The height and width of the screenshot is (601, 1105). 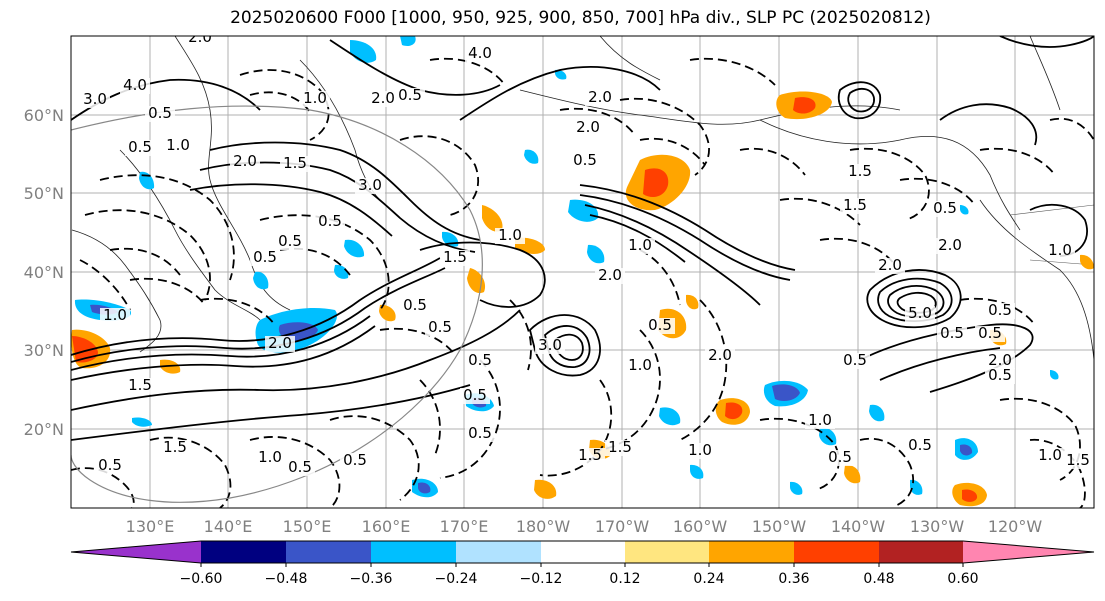 What do you see at coordinates (937, 526) in the screenshot?
I see `lon-label: 130°W` at bounding box center [937, 526].